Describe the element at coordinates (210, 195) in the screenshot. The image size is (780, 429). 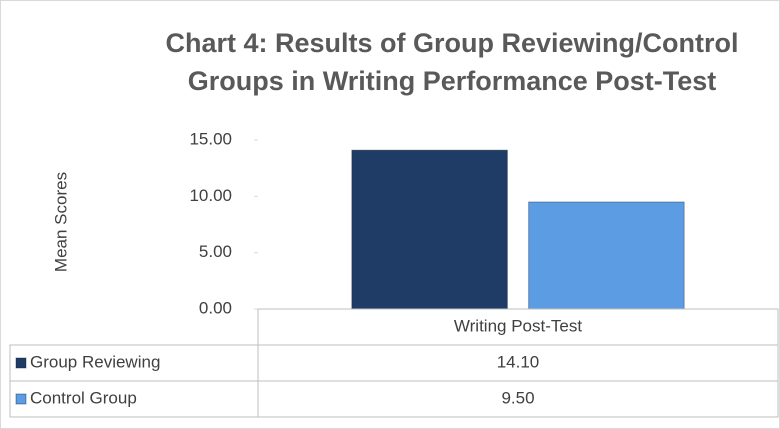
I see `y-tick-label: 10.00` at that location.